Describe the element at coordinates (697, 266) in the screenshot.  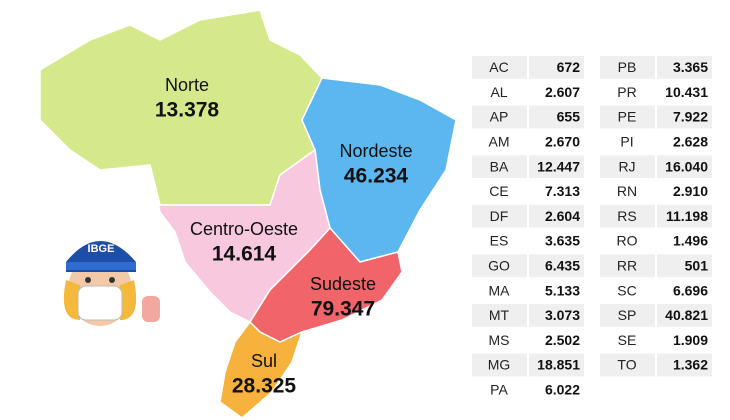
I see `state-value: 501` at that location.